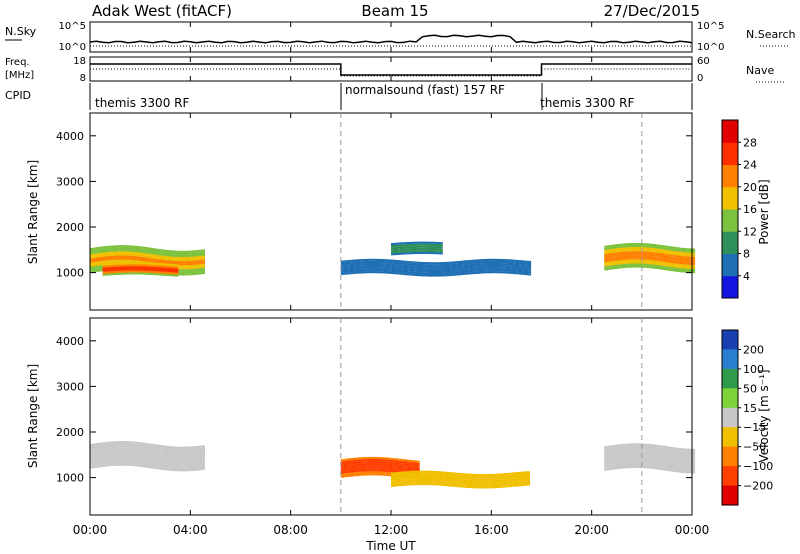  I want to click on power-colorbar-swatch, so click(730, 198).